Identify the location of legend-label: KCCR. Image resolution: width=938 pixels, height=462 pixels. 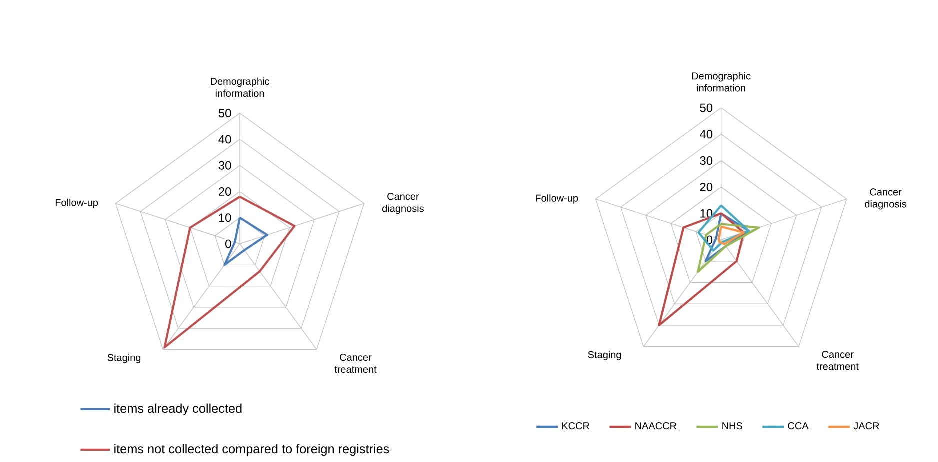
(576, 426).